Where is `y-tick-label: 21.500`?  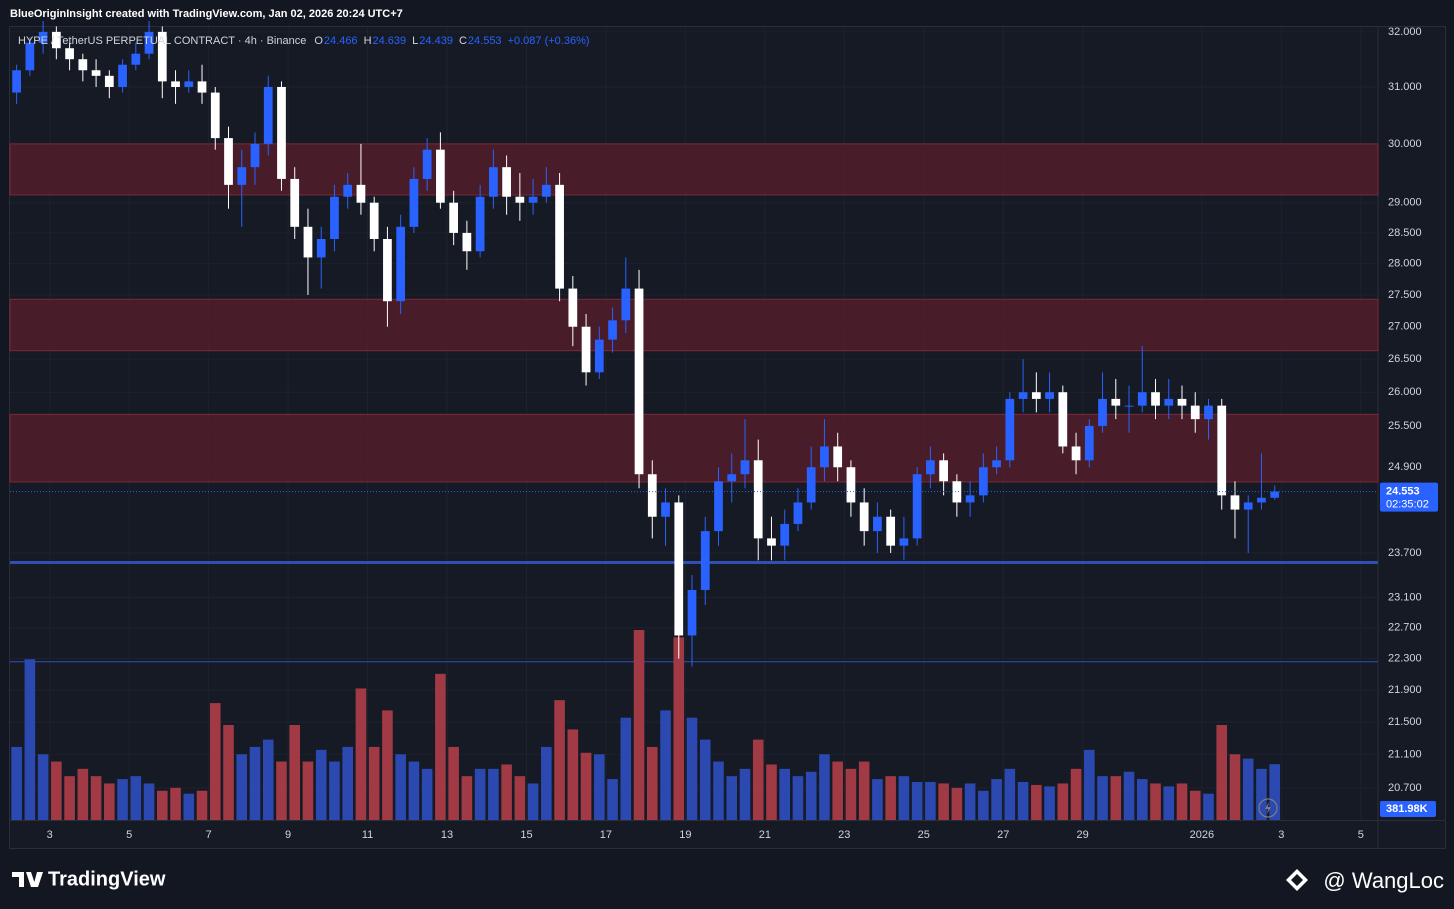
y-tick-label: 21.500 is located at coordinates (1405, 722).